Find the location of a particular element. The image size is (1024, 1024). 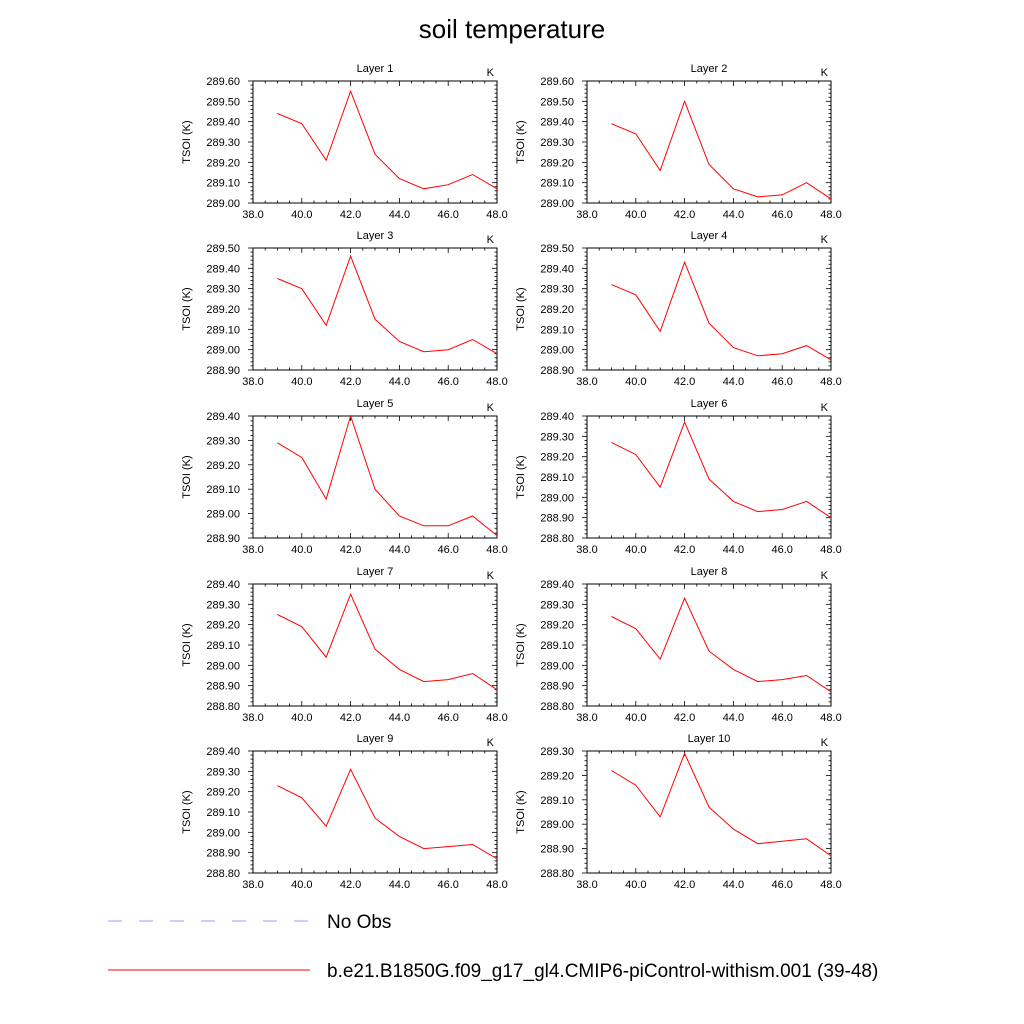

panel-title: Layer 2 is located at coordinates (709, 69).